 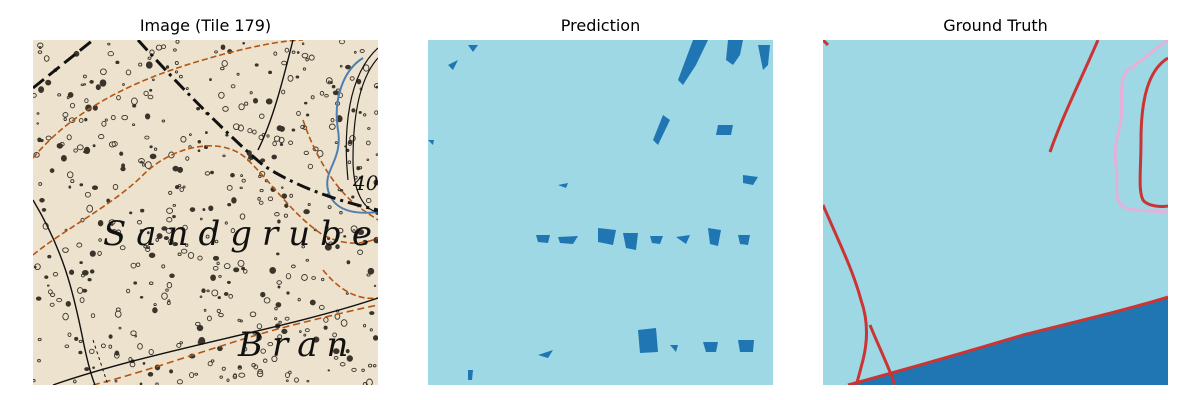 I want to click on panel-title-image: Image (Tile 179), so click(x=205, y=25).